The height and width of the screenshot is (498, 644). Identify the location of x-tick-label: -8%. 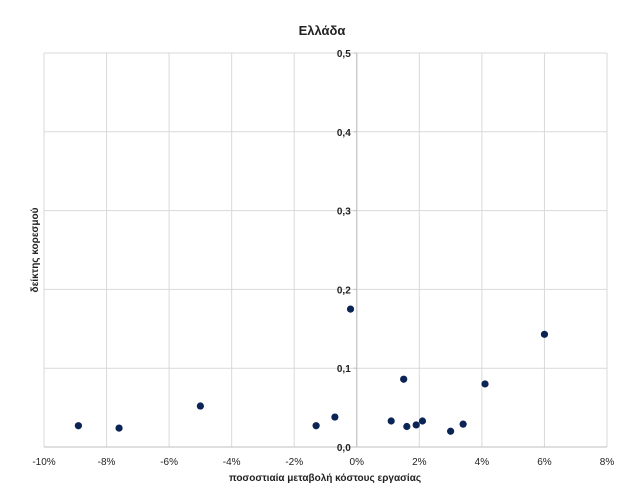
(107, 462).